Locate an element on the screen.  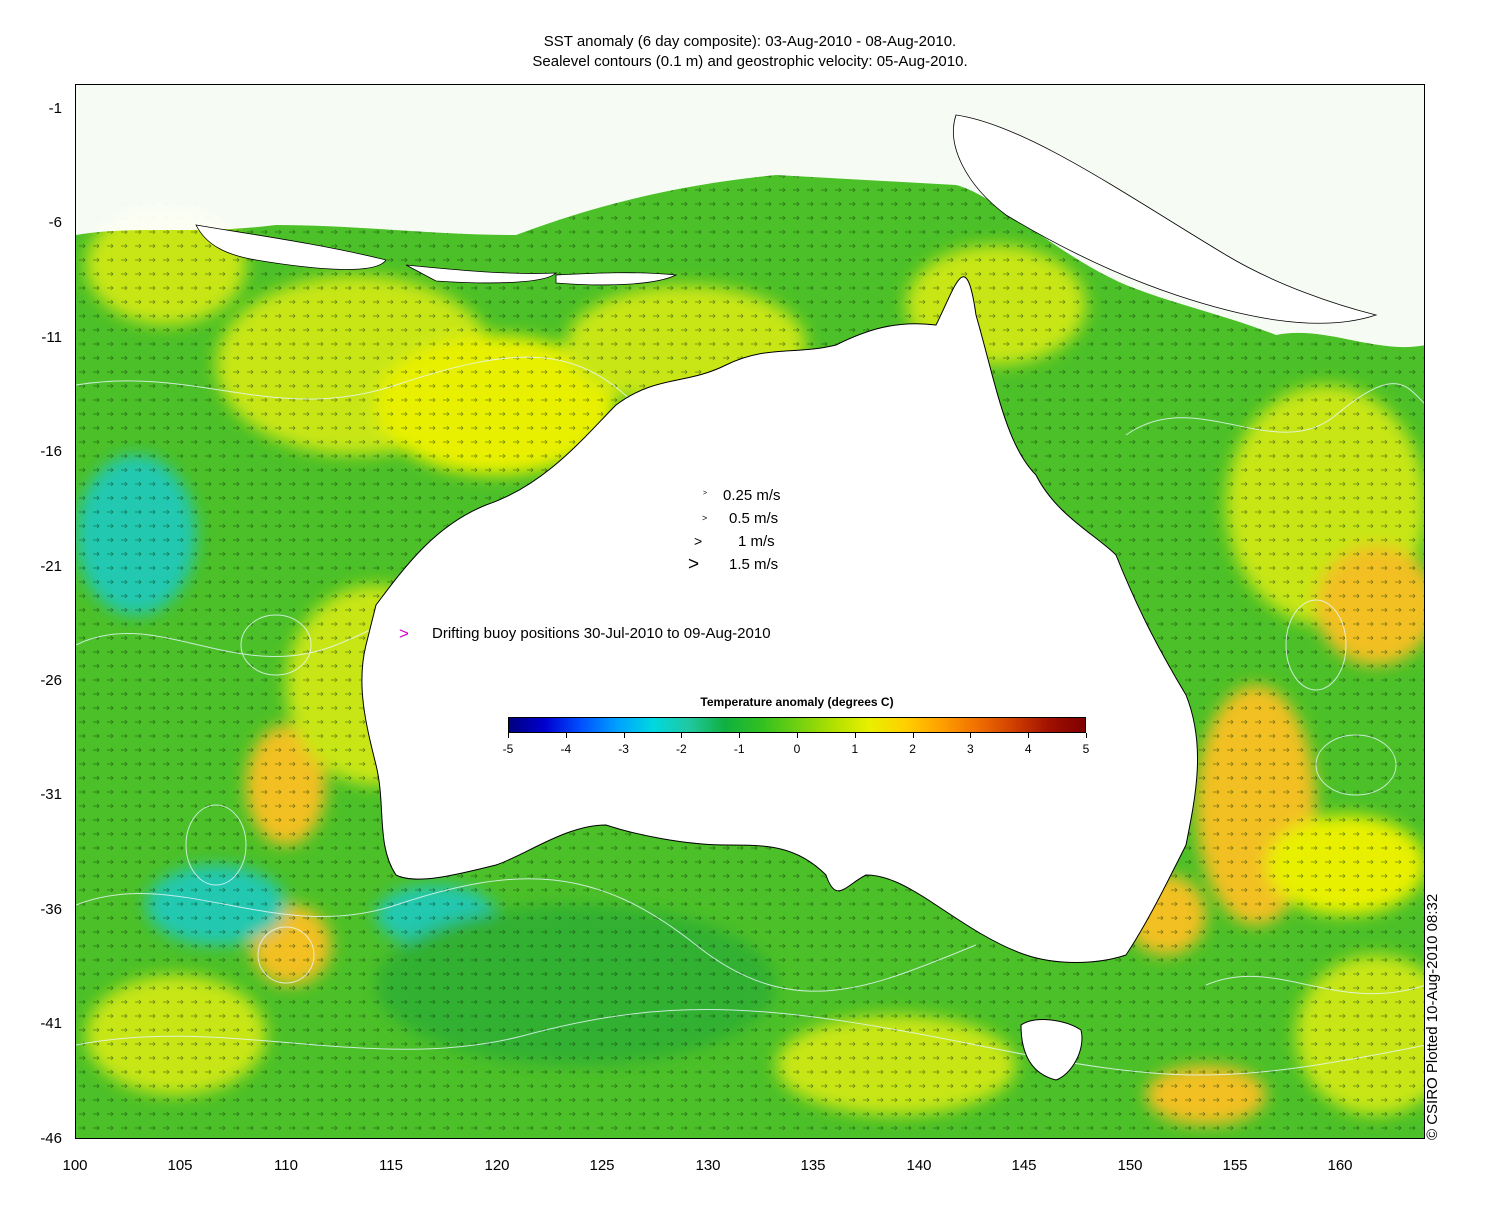
buoy-marker-icon: > is located at coordinates (404, 633).